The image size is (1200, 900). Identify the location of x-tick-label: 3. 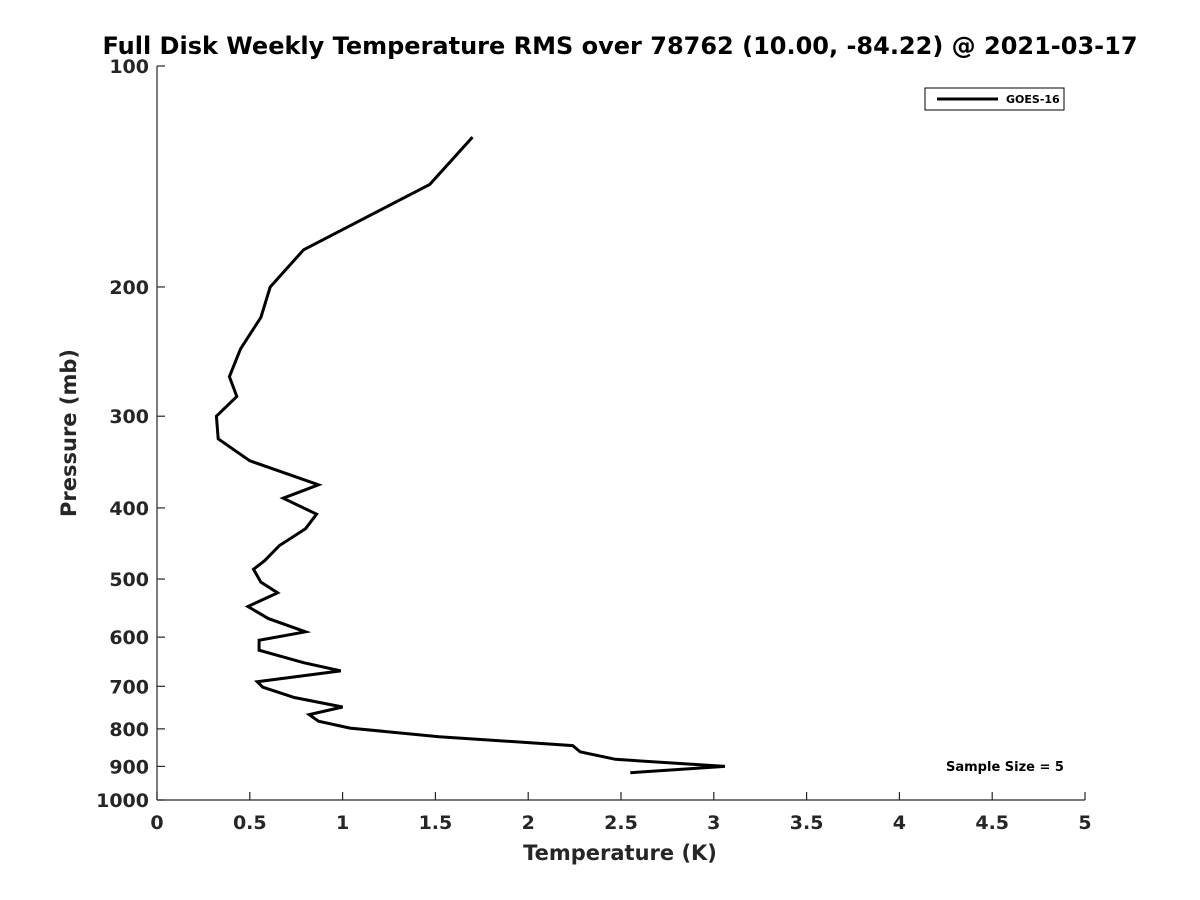
(713, 823).